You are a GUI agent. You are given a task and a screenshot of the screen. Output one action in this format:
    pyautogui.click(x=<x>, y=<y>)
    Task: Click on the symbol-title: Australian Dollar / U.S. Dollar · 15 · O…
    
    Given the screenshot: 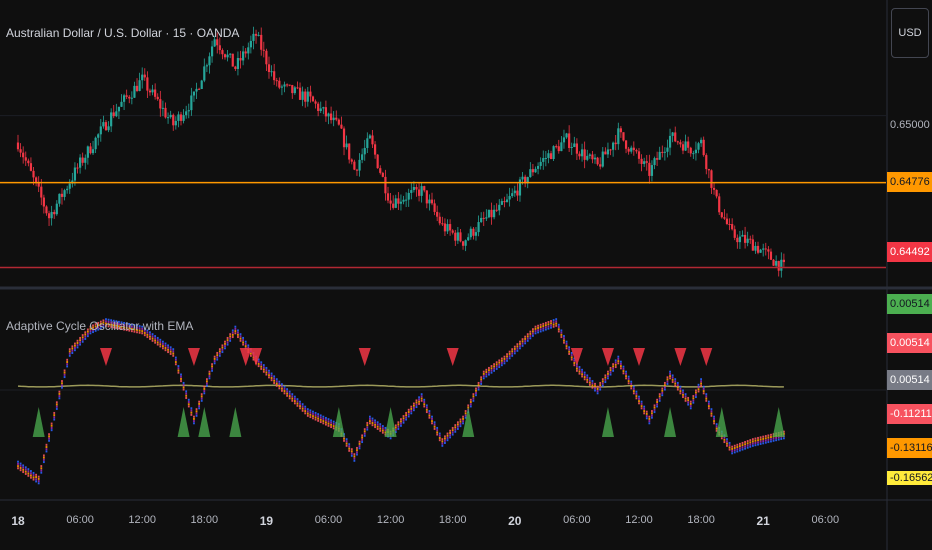 What is the action you would take?
    pyautogui.click(x=123, y=33)
    